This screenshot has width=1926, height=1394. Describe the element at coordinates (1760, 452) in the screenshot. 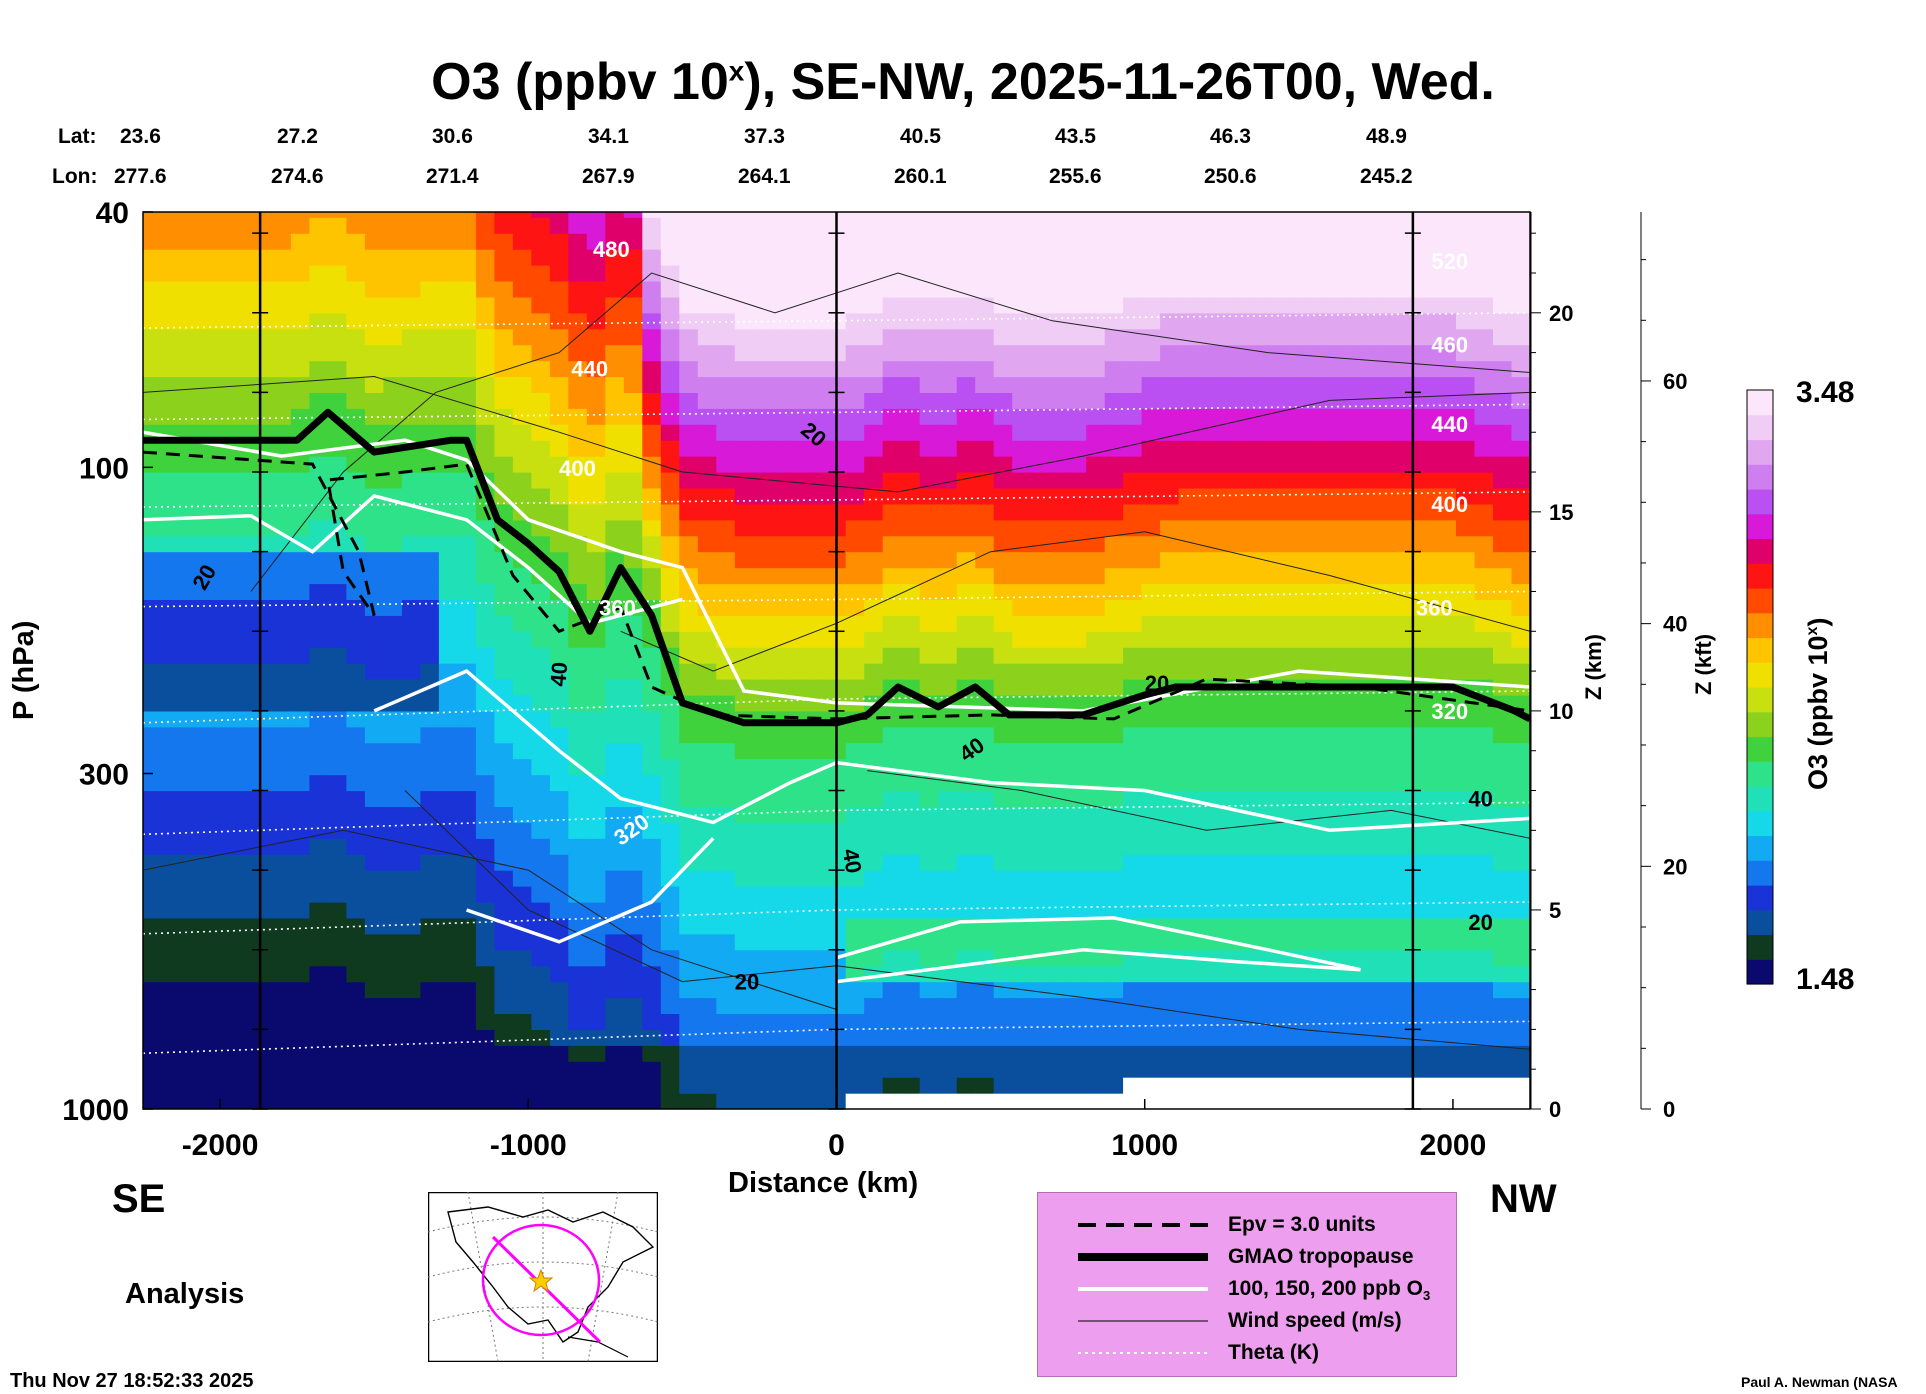

I see `colorbar-swatch` at that location.